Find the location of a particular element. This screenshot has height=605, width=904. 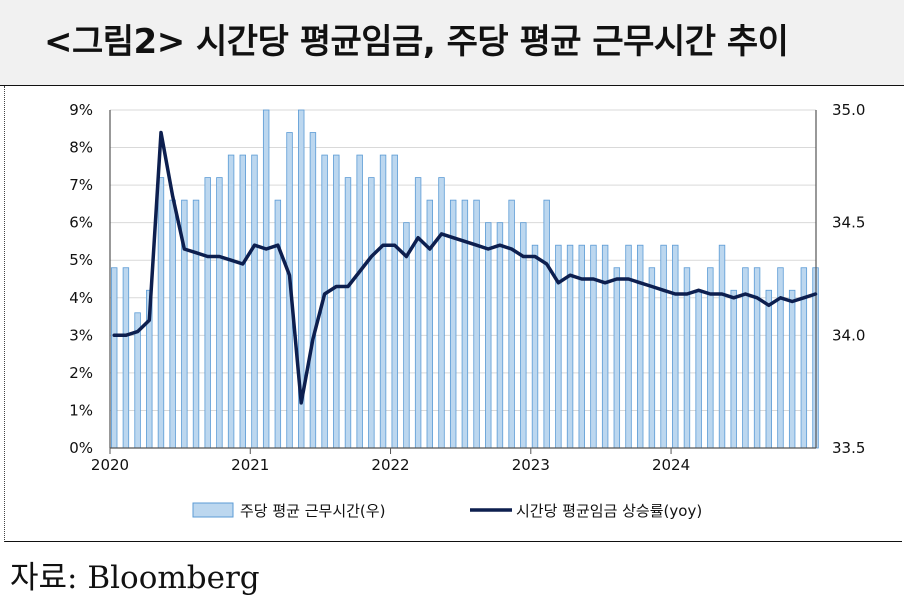

y-left-tick-label: 1% is located at coordinates (81, 410).